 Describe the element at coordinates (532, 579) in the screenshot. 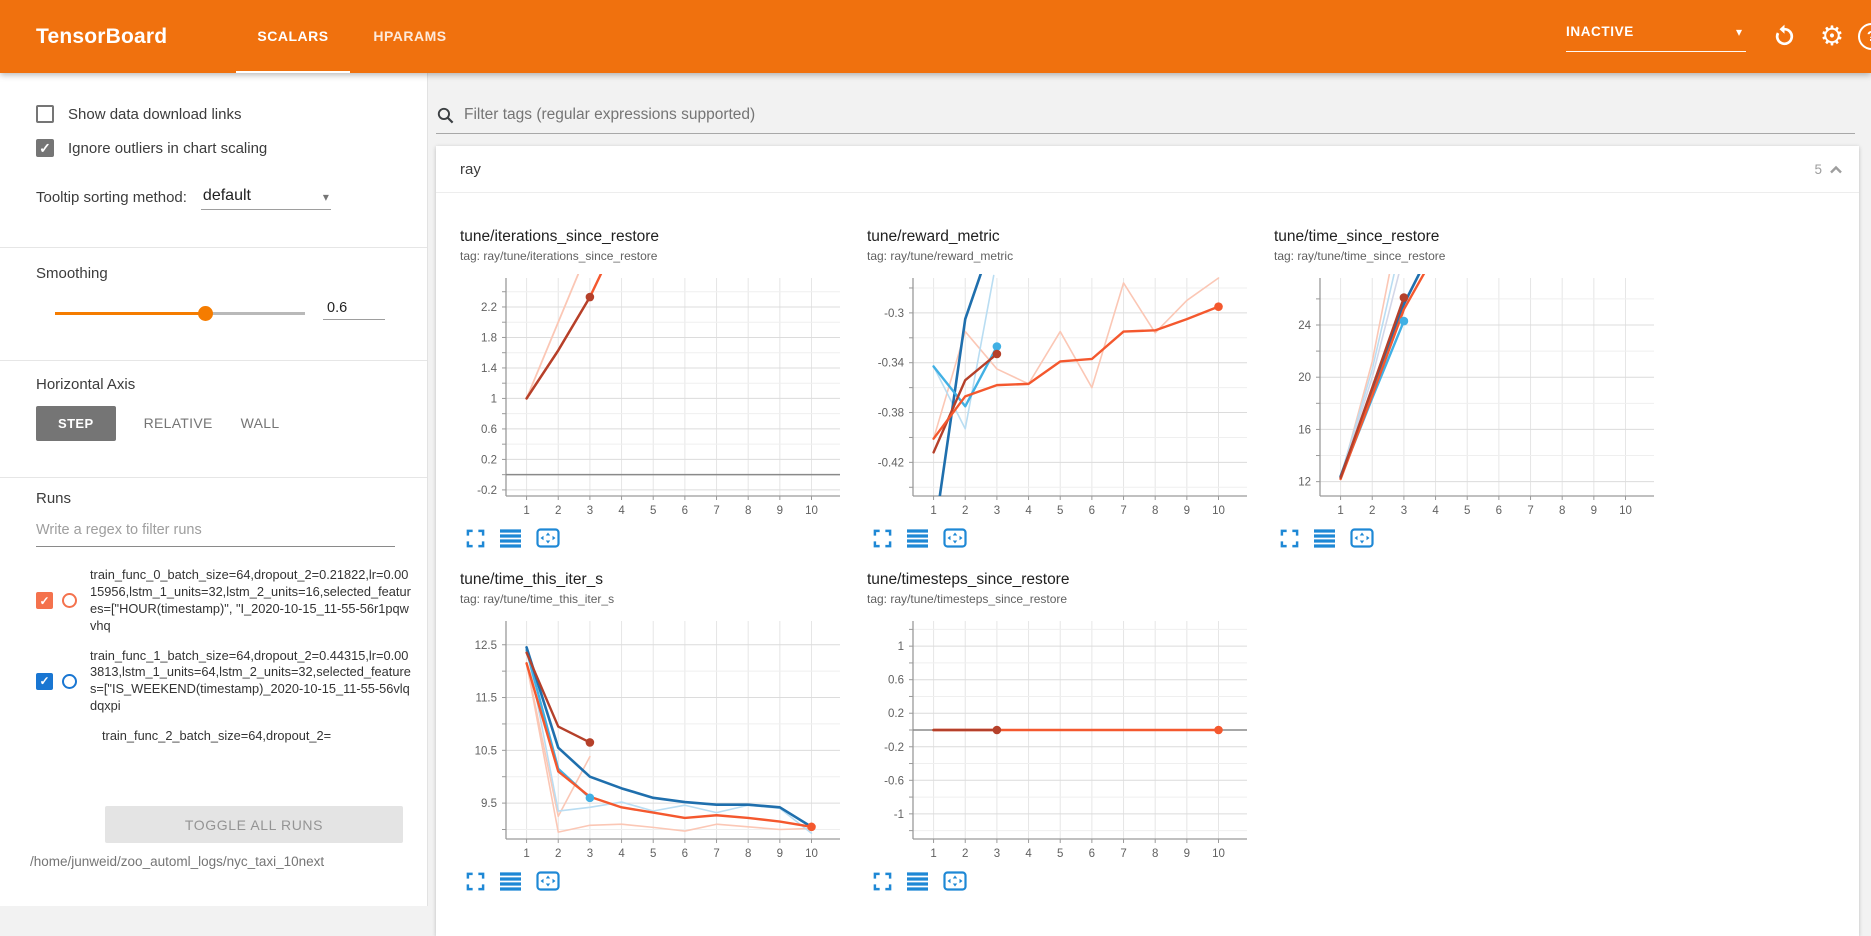

I see `chart-title: tune/time_this_iter_s` at that location.